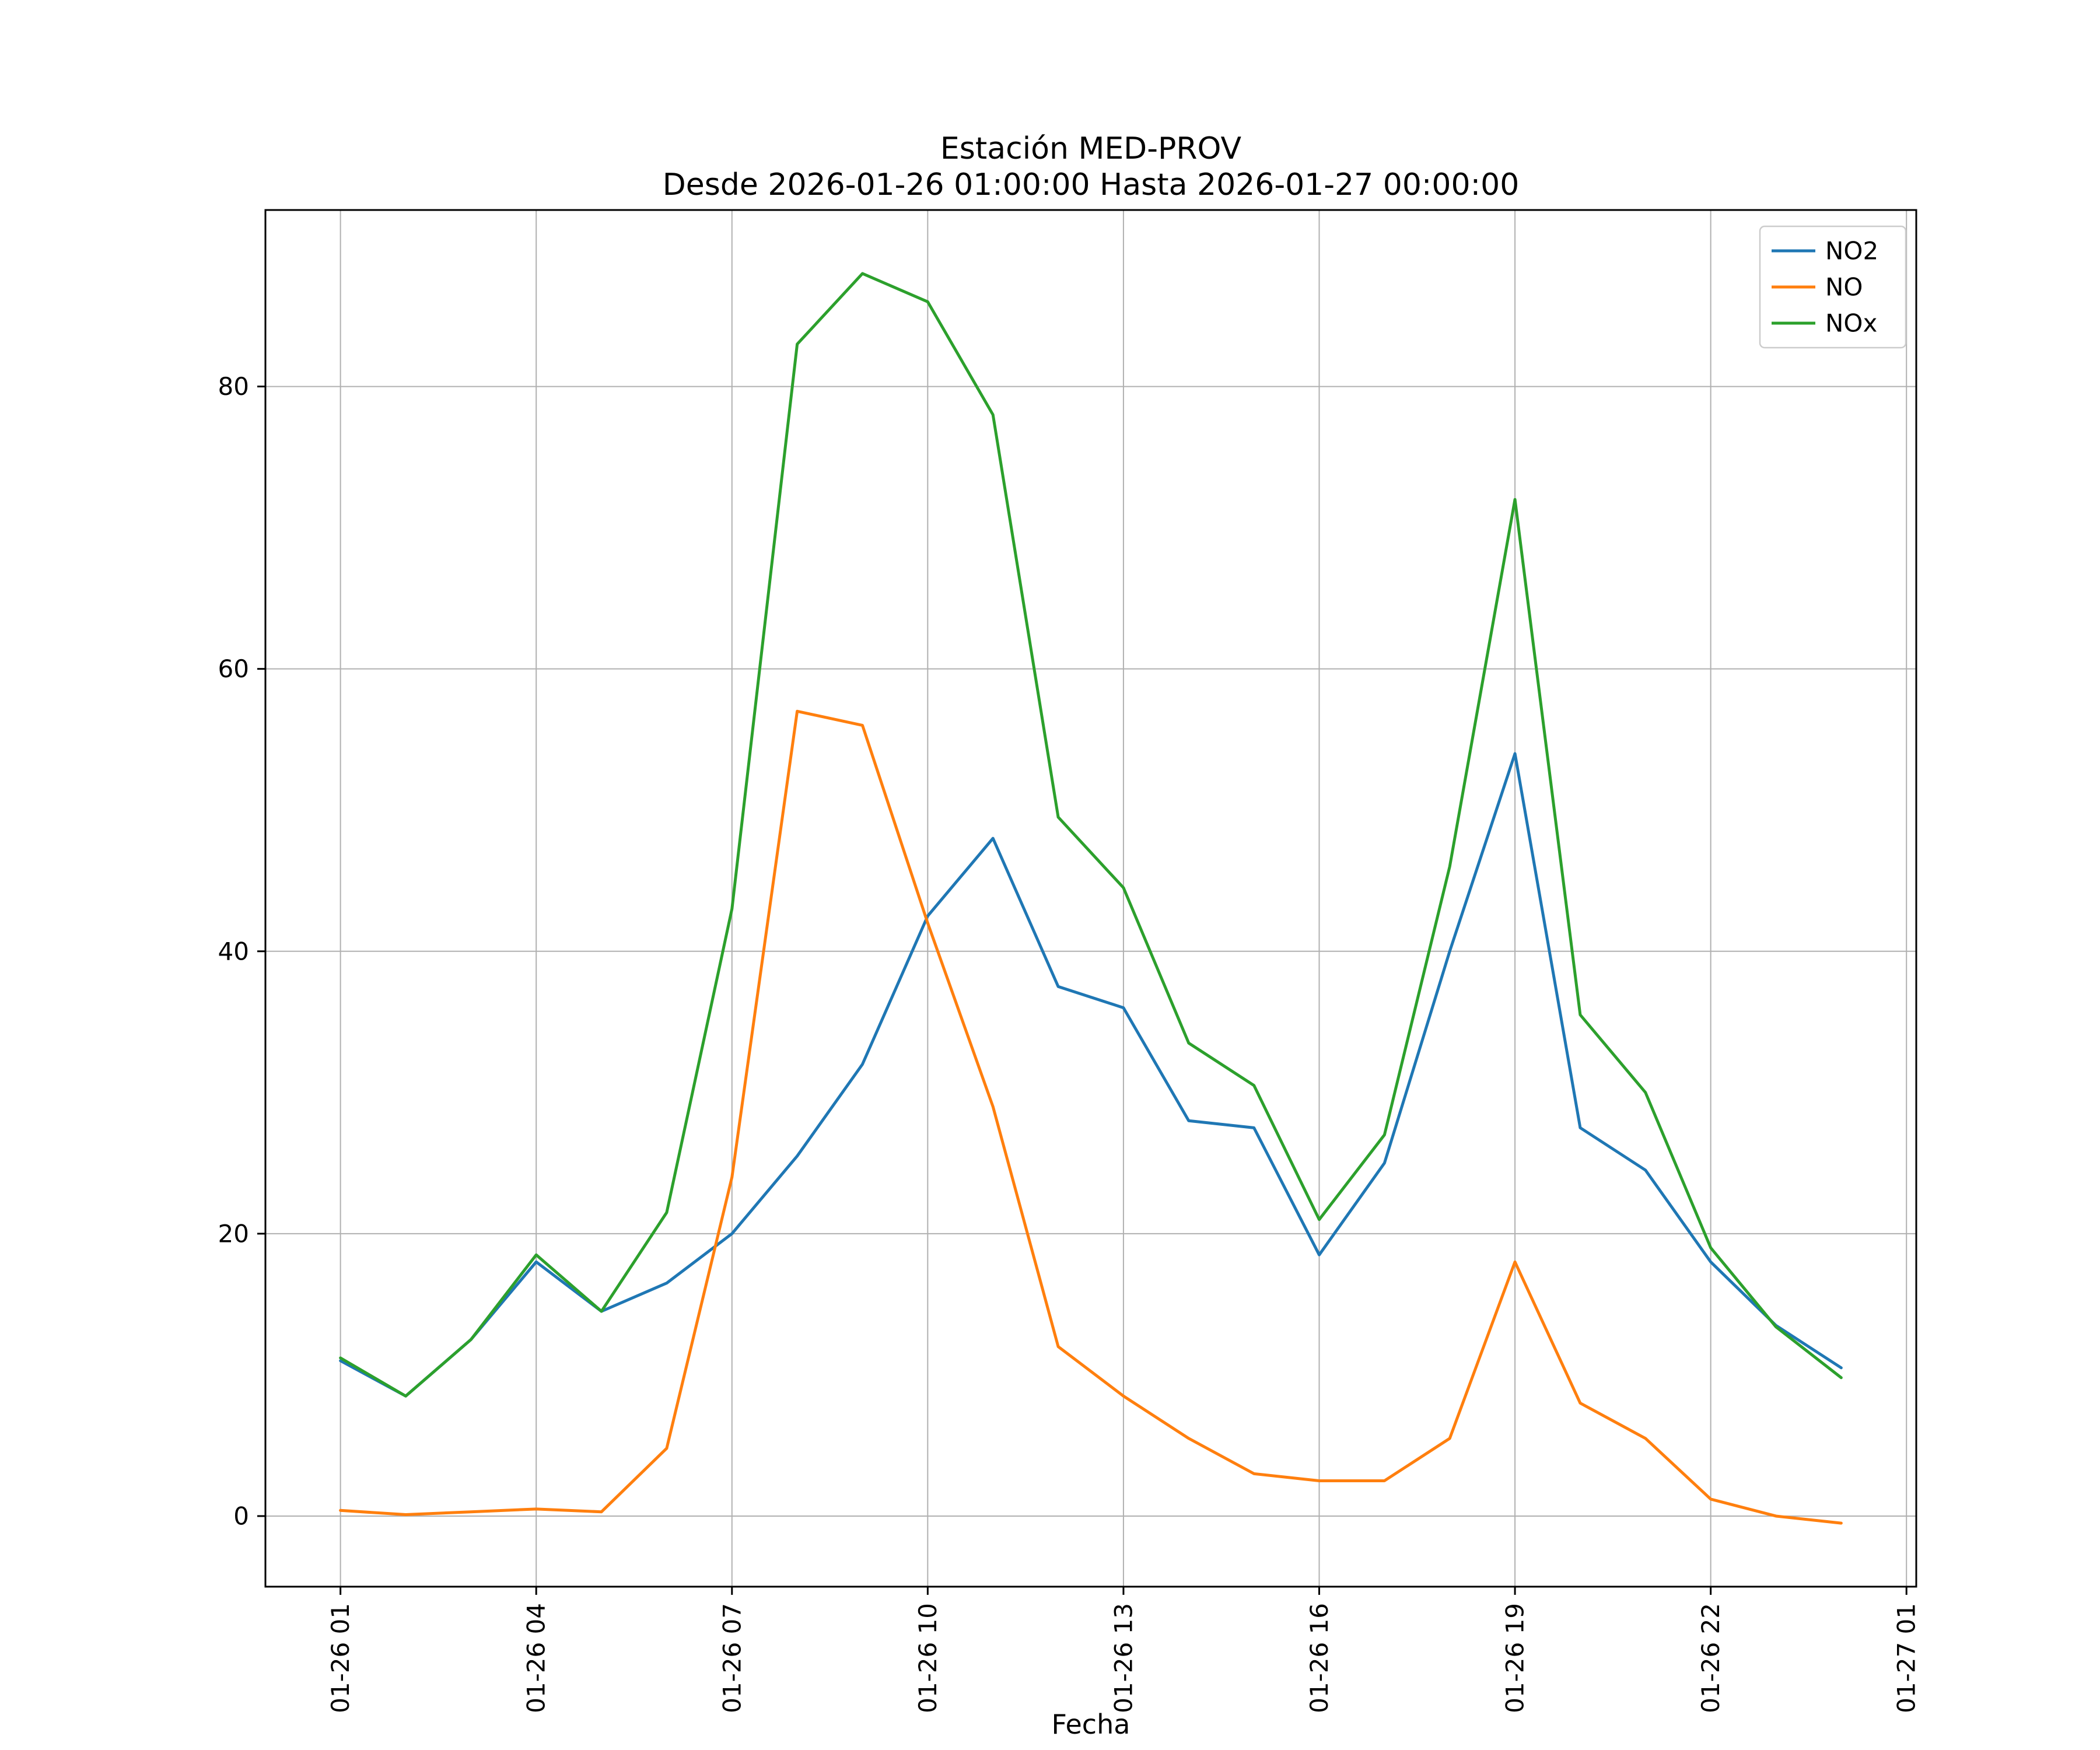 The image size is (2100, 1750). What do you see at coordinates (233, 951) in the screenshot?
I see `y-tick-label: 40` at bounding box center [233, 951].